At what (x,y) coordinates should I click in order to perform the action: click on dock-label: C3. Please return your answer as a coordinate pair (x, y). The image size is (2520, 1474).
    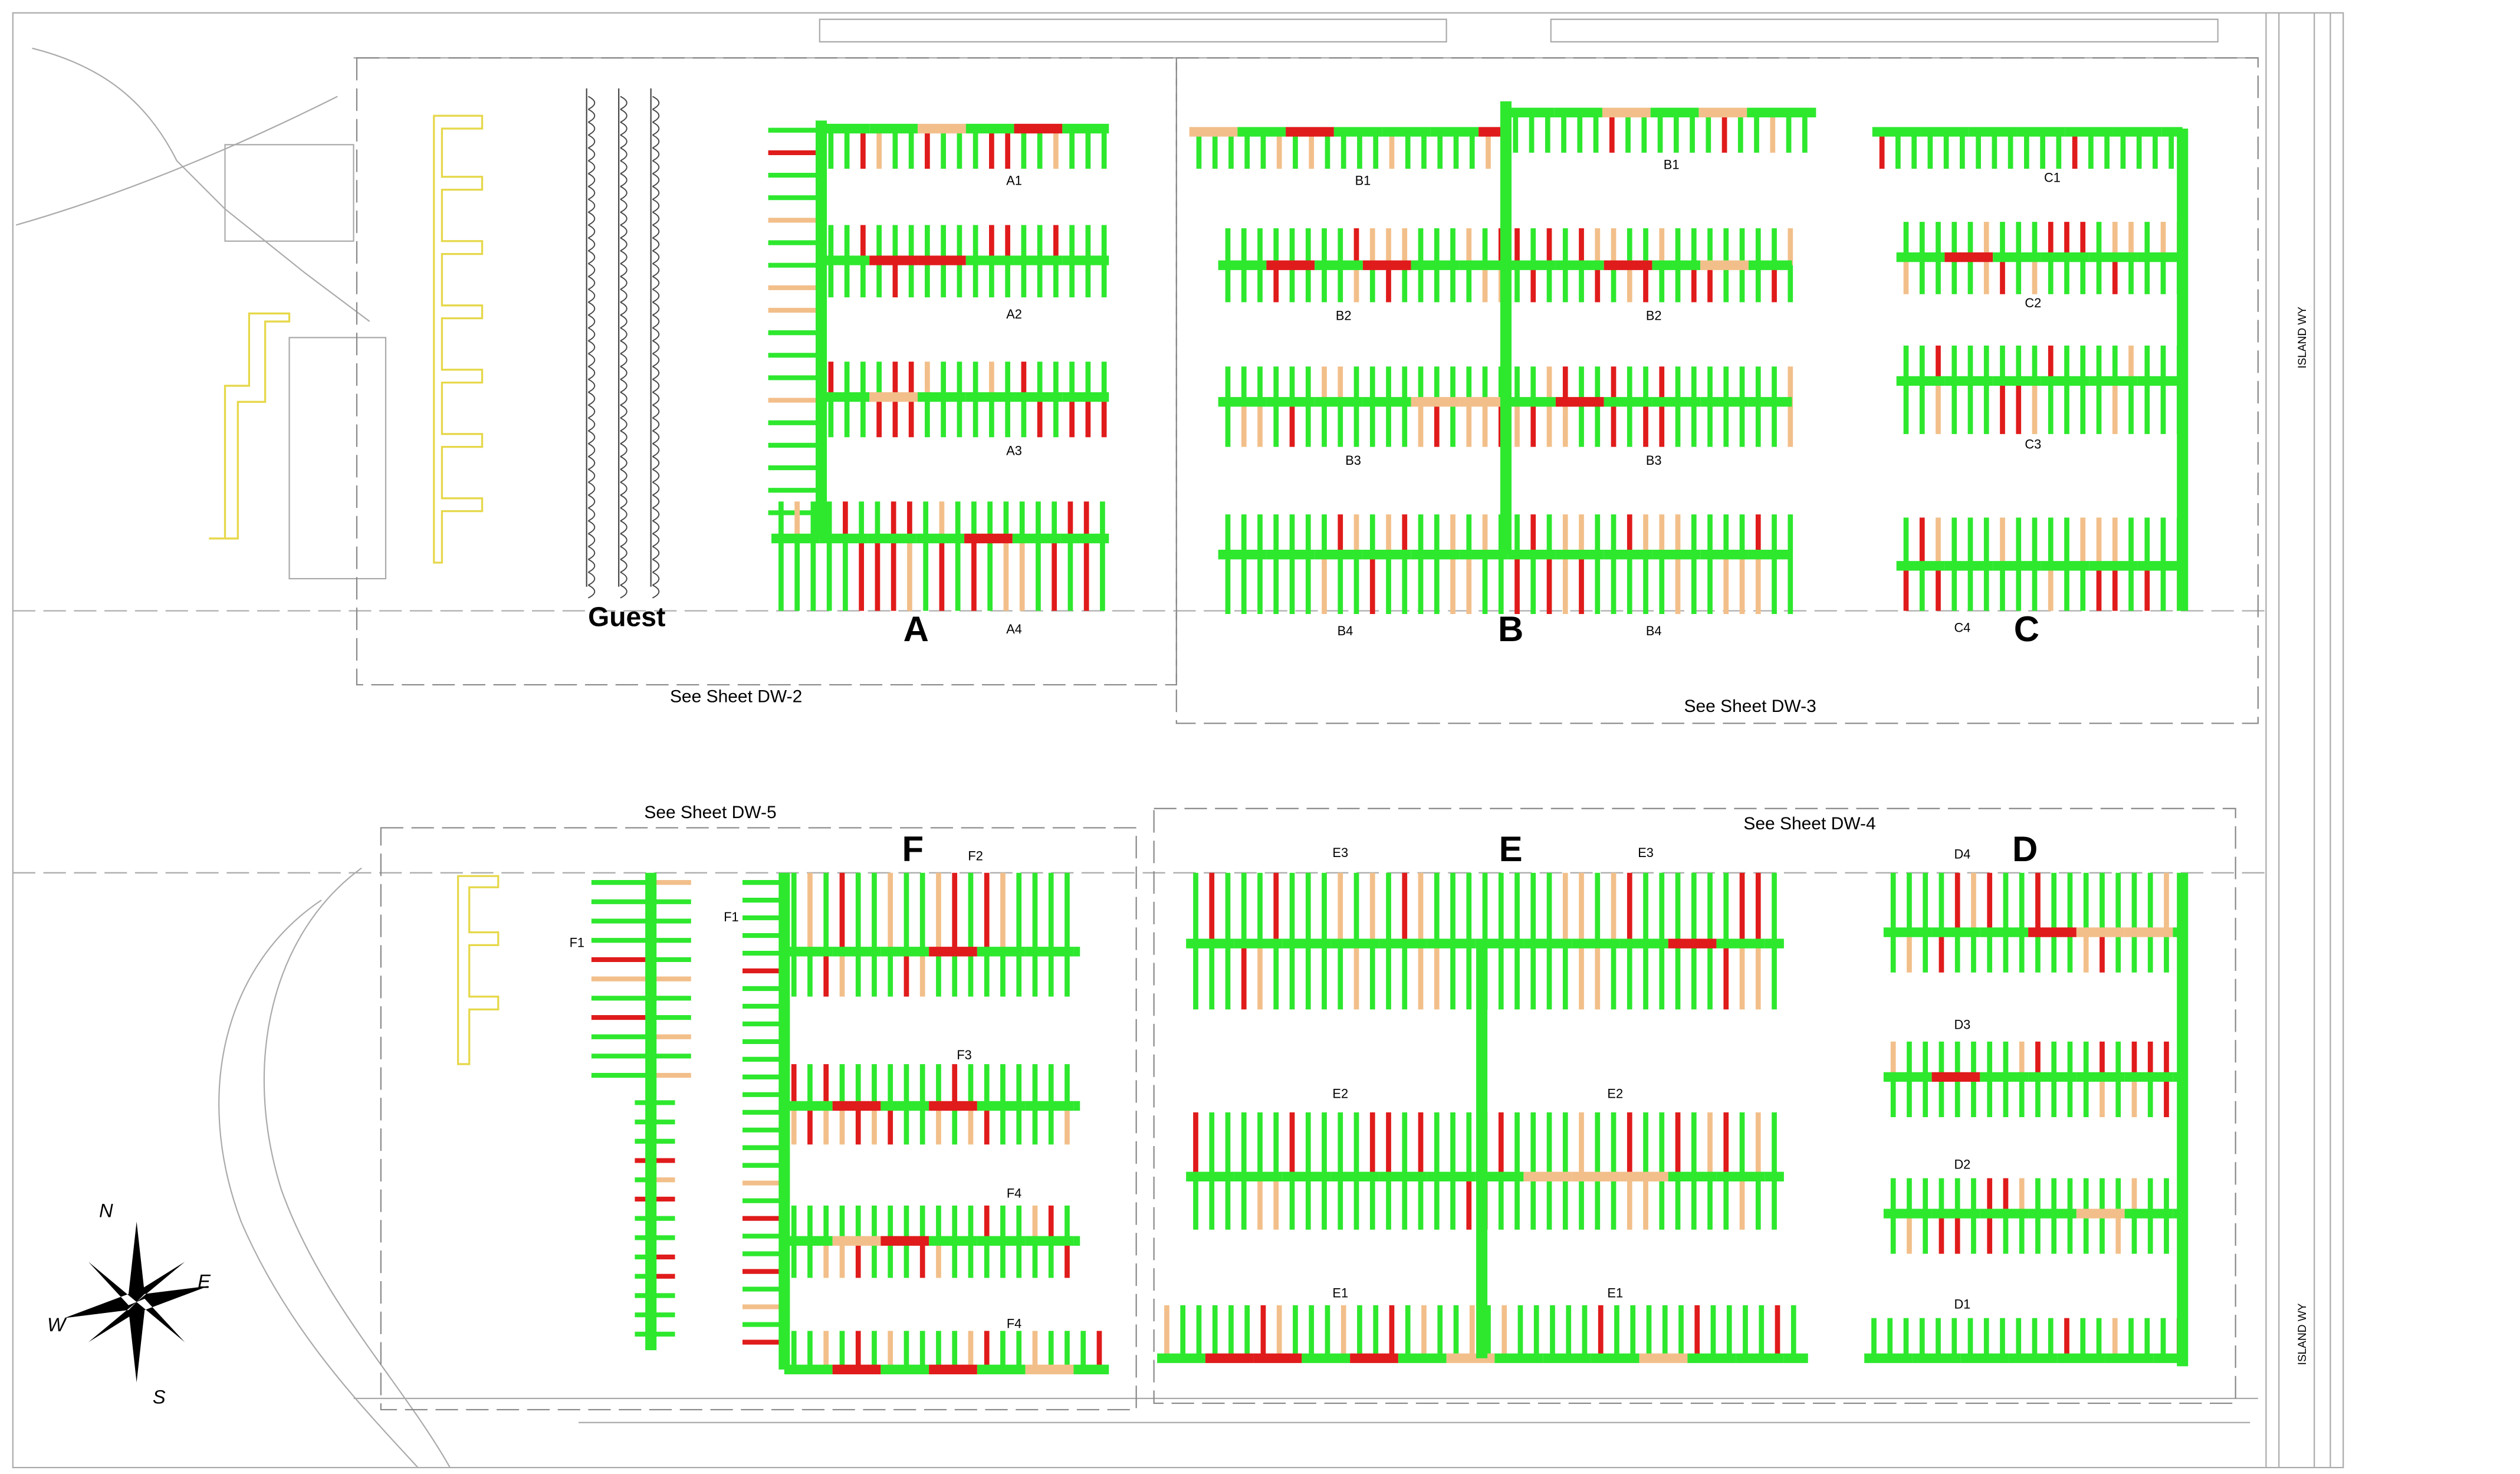
    Looking at the image, I should click on (2033, 444).